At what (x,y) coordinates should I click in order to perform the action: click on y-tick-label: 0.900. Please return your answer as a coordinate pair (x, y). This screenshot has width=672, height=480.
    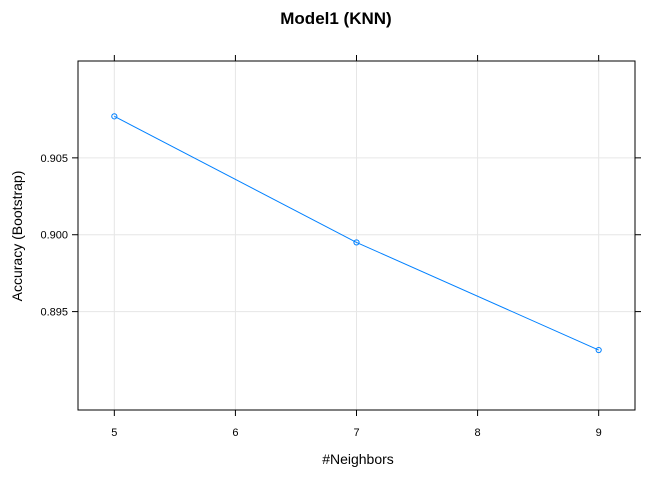
    Looking at the image, I should click on (54, 236).